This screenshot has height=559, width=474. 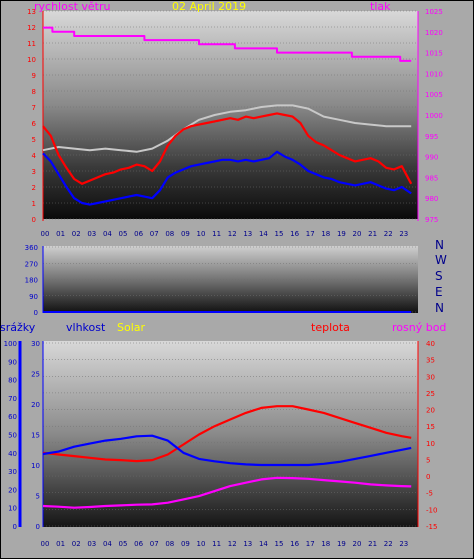 I want to click on wind-y-tick-label: 10, so click(x=31, y=60).